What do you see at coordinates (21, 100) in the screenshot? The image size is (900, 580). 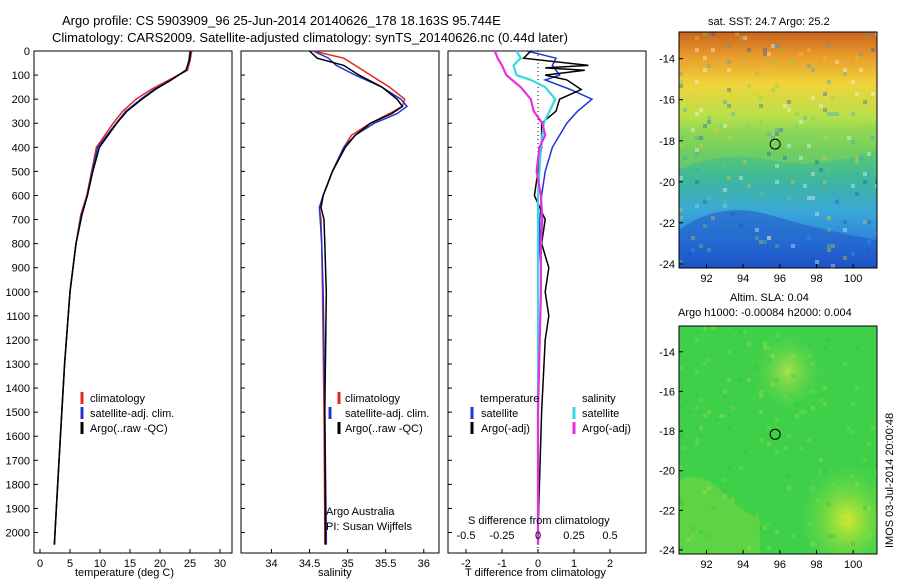 I see `depth-tick-label: 200` at bounding box center [21, 100].